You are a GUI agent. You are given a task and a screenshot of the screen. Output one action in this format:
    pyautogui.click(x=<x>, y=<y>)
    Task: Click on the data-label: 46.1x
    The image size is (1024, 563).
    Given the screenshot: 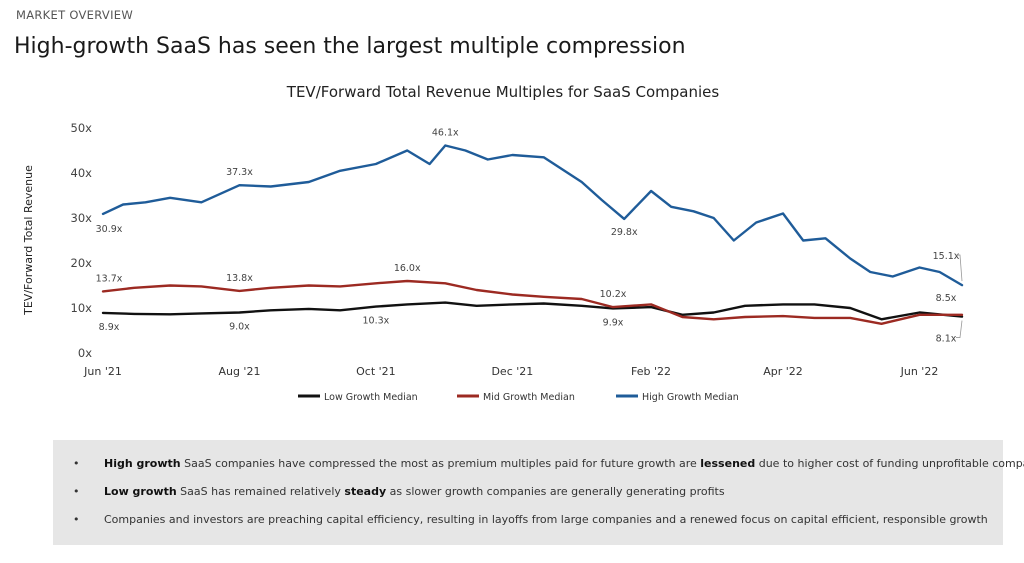 What is the action you would take?
    pyautogui.click(x=445, y=133)
    